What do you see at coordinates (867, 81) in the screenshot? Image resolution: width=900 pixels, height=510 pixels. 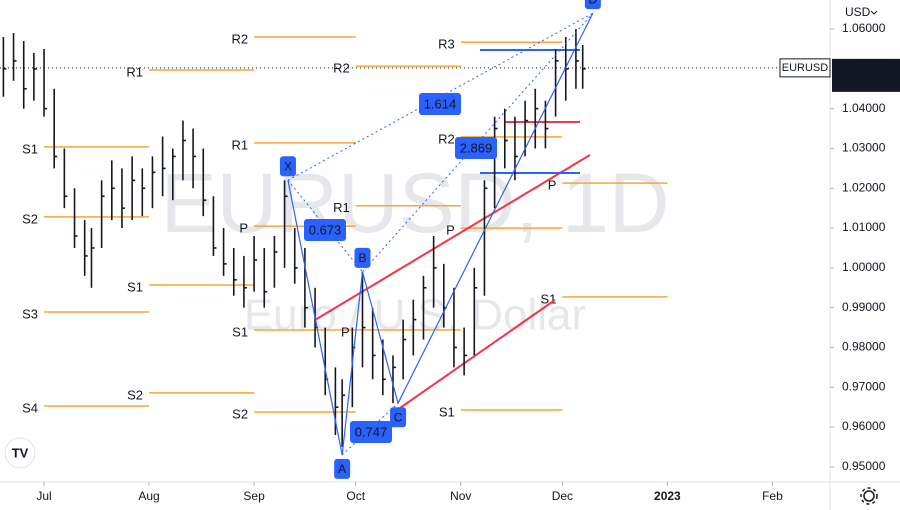 I see `countdown: 10:18:39` at bounding box center [867, 81].